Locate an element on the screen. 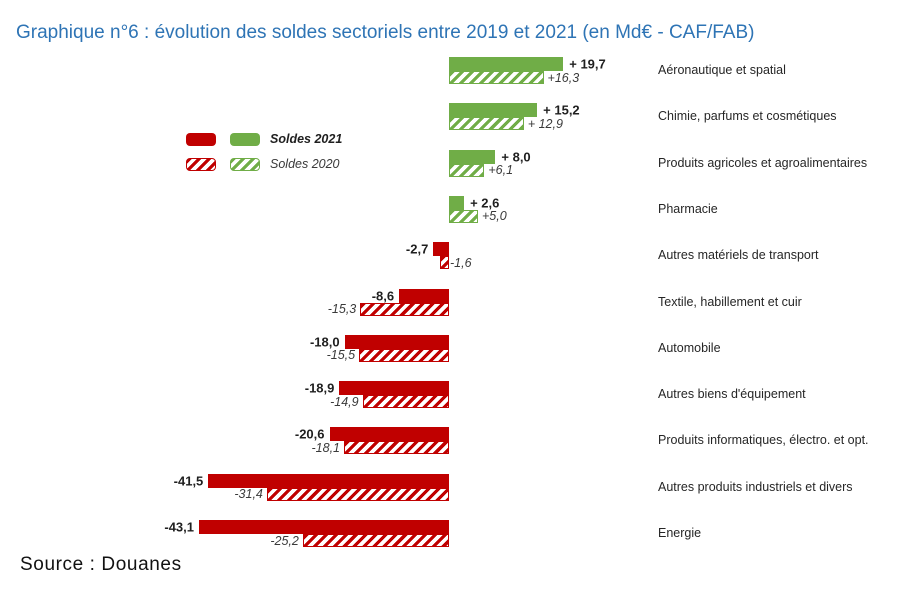 This screenshot has height=600, width=900. category-label: Autres produits industriels et divers is located at coordinates (755, 486).